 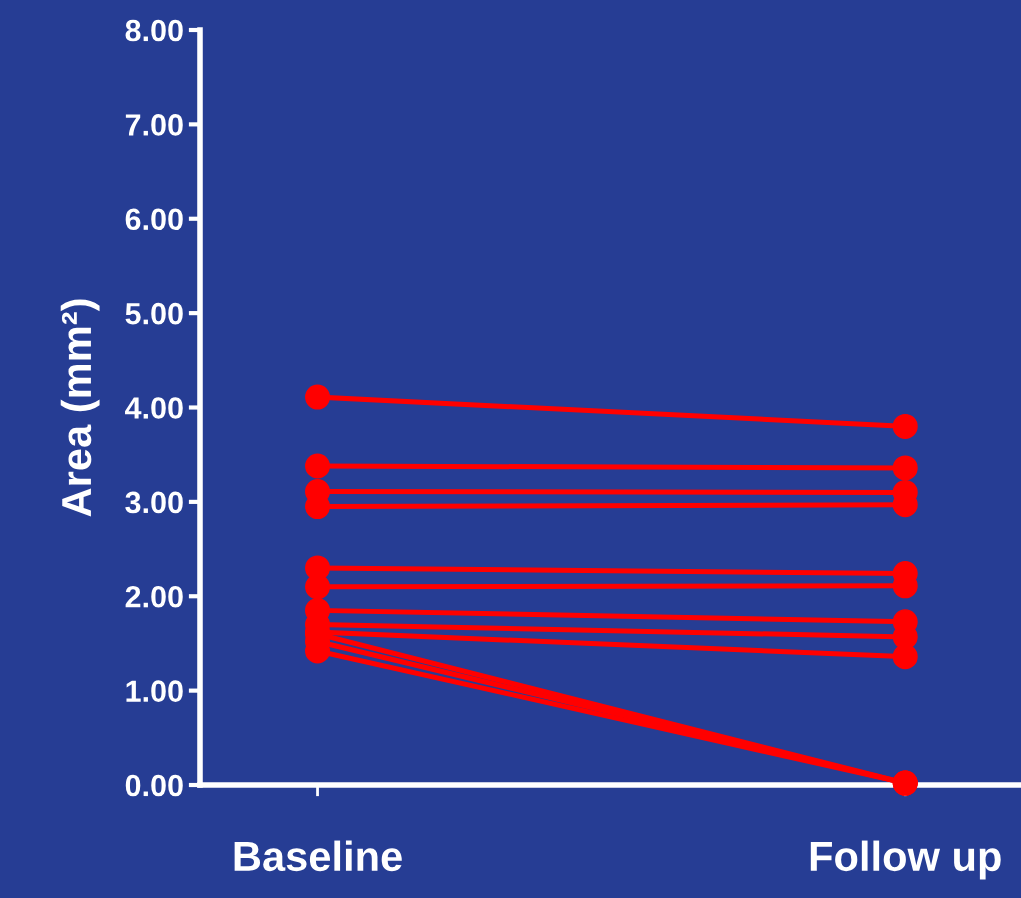 I want to click on y-tick-label: 6.00, so click(x=154, y=219).